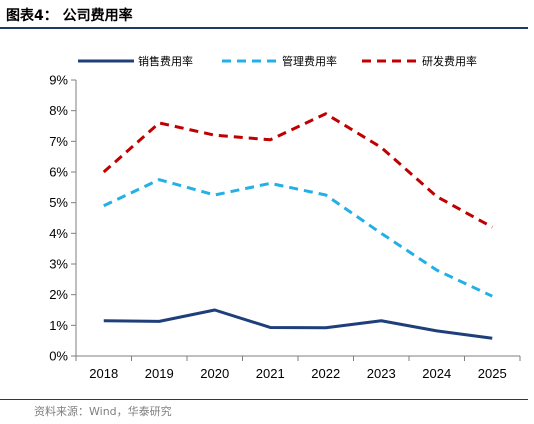 The image size is (534, 424). Describe the element at coordinates (309, 61) in the screenshot. I see `legend-label-2: 管理费用率` at that location.